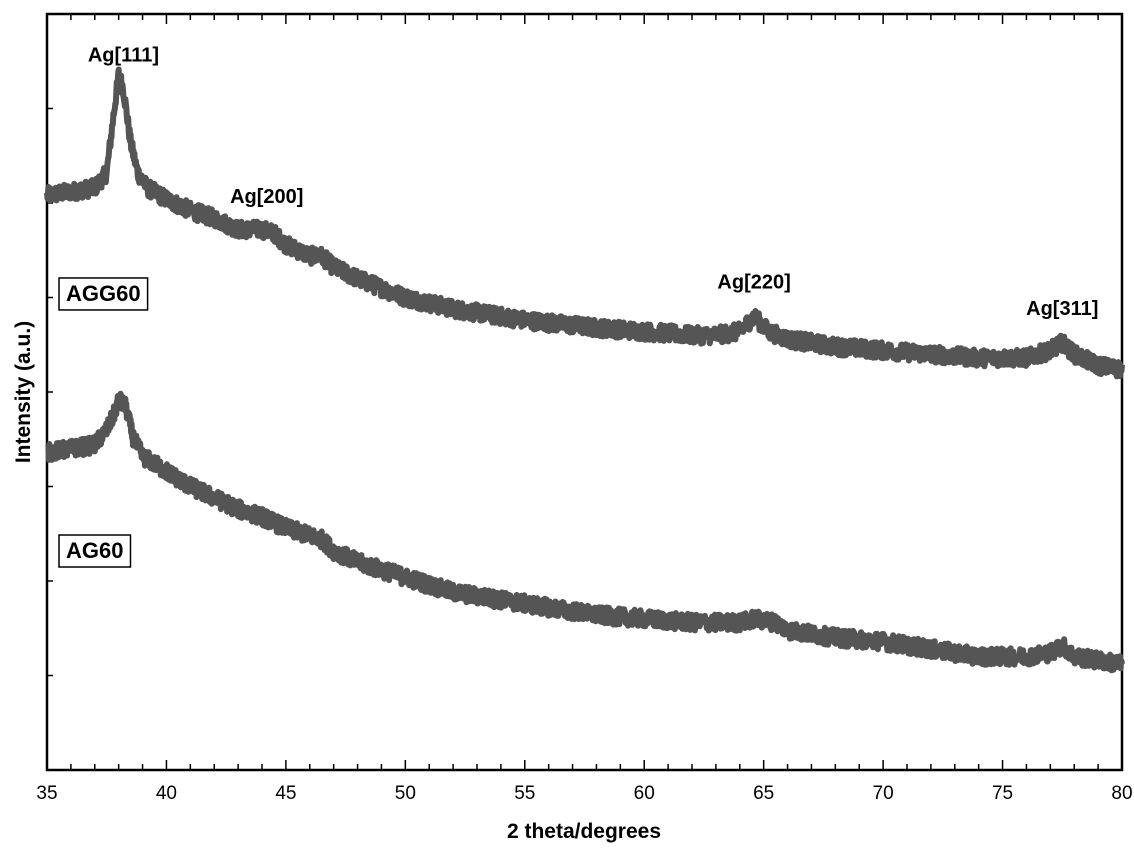 This screenshot has height=848, width=1134. What do you see at coordinates (644, 793) in the screenshot?
I see `x-tick-label: 60` at bounding box center [644, 793].